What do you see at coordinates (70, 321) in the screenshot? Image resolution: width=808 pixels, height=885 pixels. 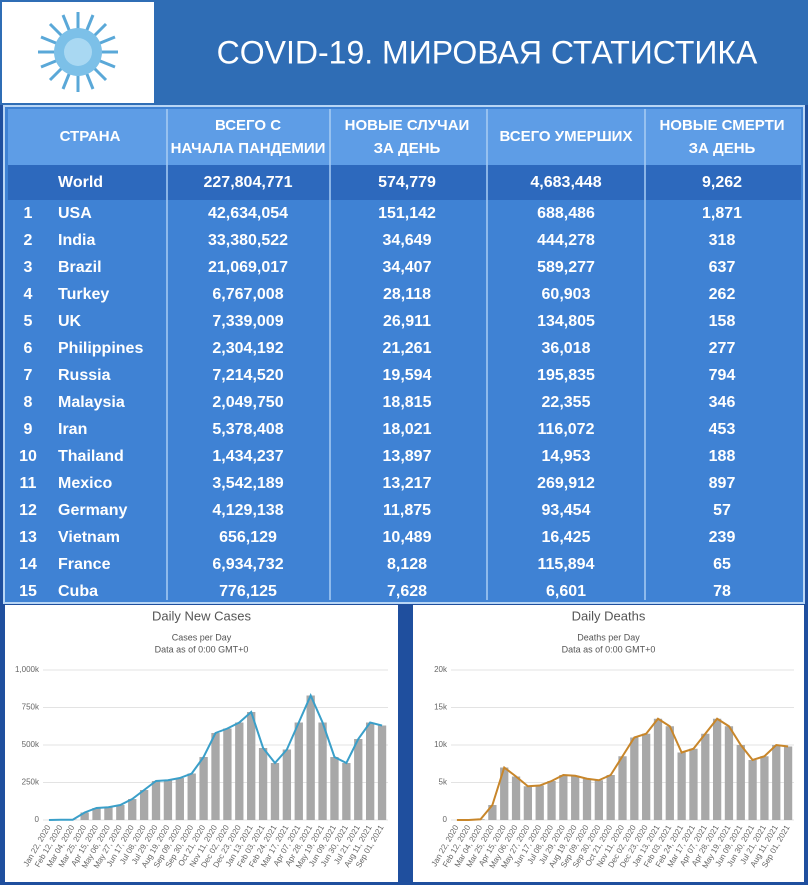 I see `country-cell: UK` at bounding box center [70, 321].